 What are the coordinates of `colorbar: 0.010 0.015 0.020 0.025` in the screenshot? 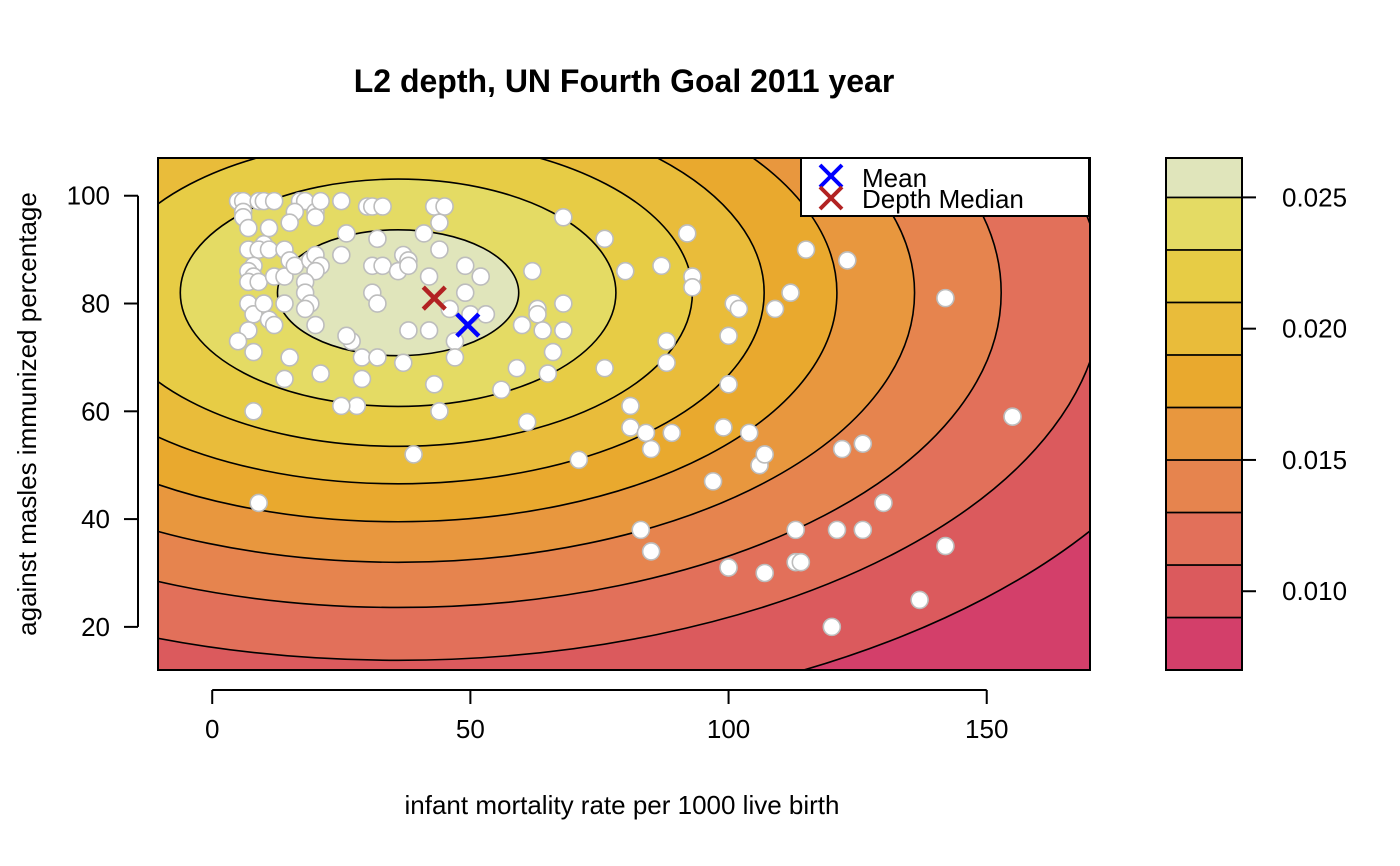 It's located at (1256, 414).